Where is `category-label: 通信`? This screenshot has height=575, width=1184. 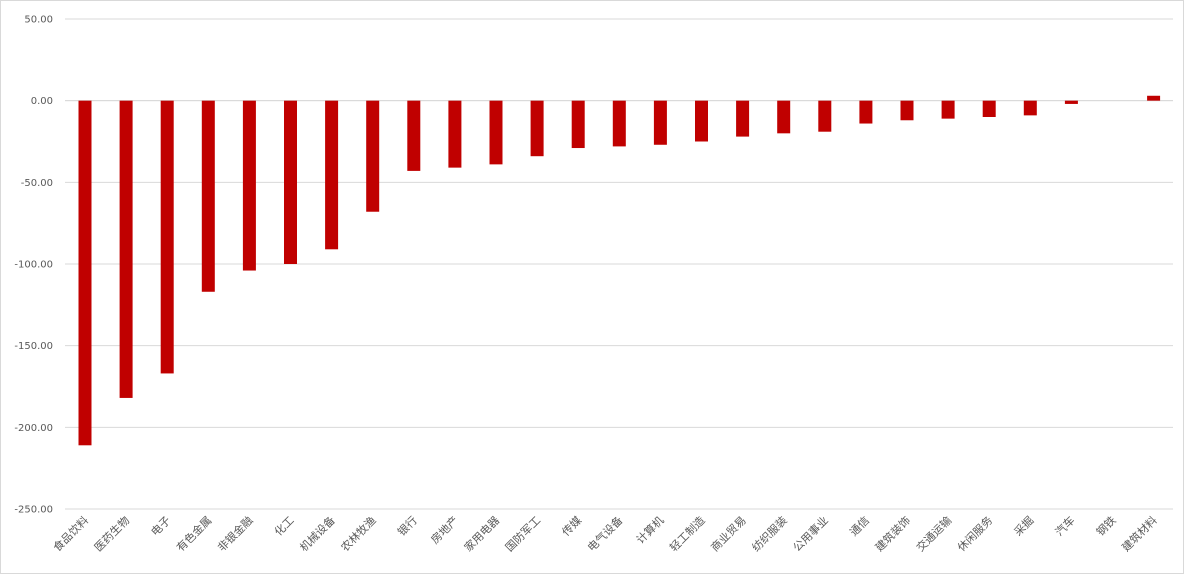
category-label: 通信 is located at coordinates (859, 526).